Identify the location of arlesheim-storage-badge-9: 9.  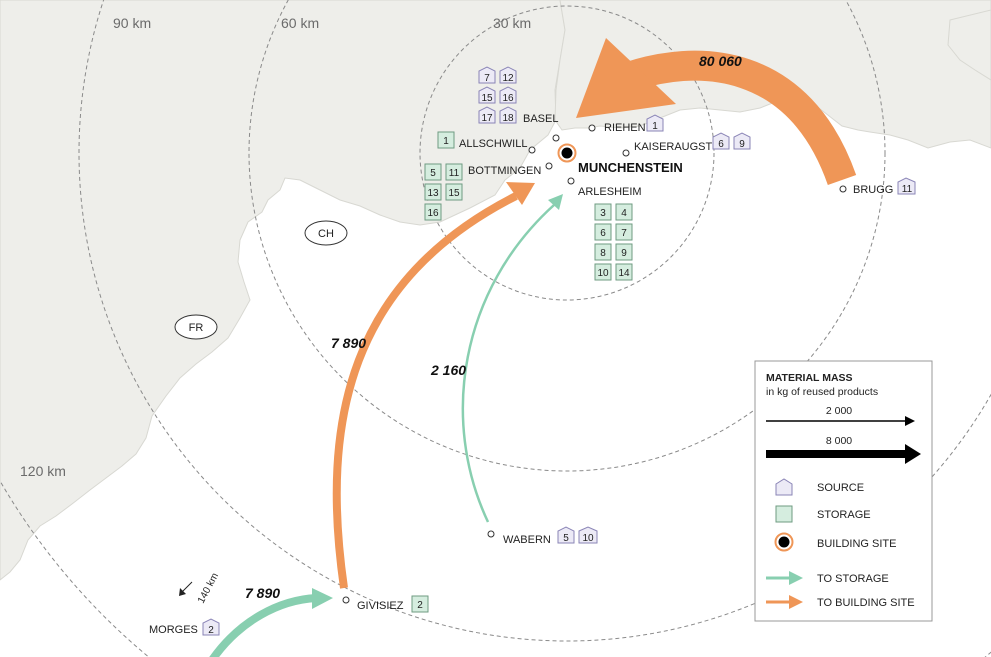
(624, 252).